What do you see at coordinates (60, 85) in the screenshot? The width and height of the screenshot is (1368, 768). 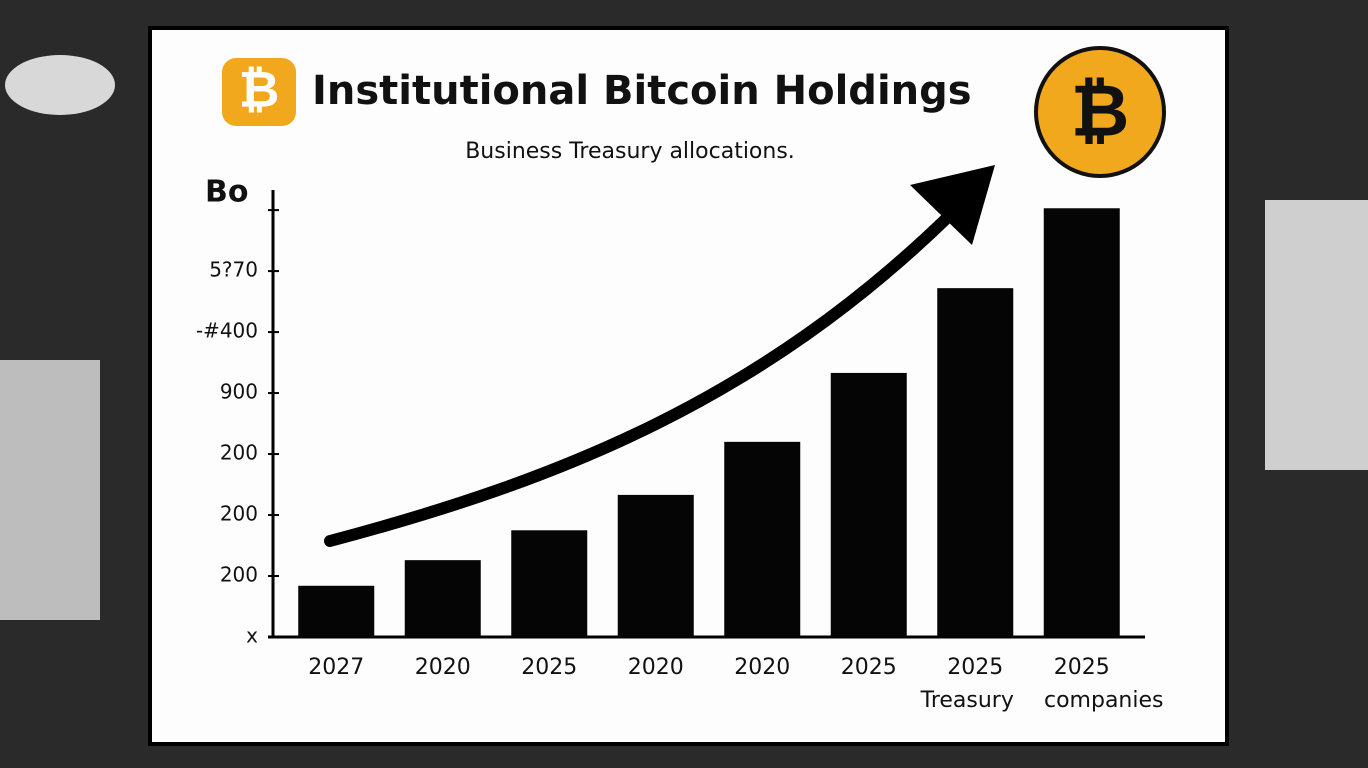 I see `lamp` at bounding box center [60, 85].